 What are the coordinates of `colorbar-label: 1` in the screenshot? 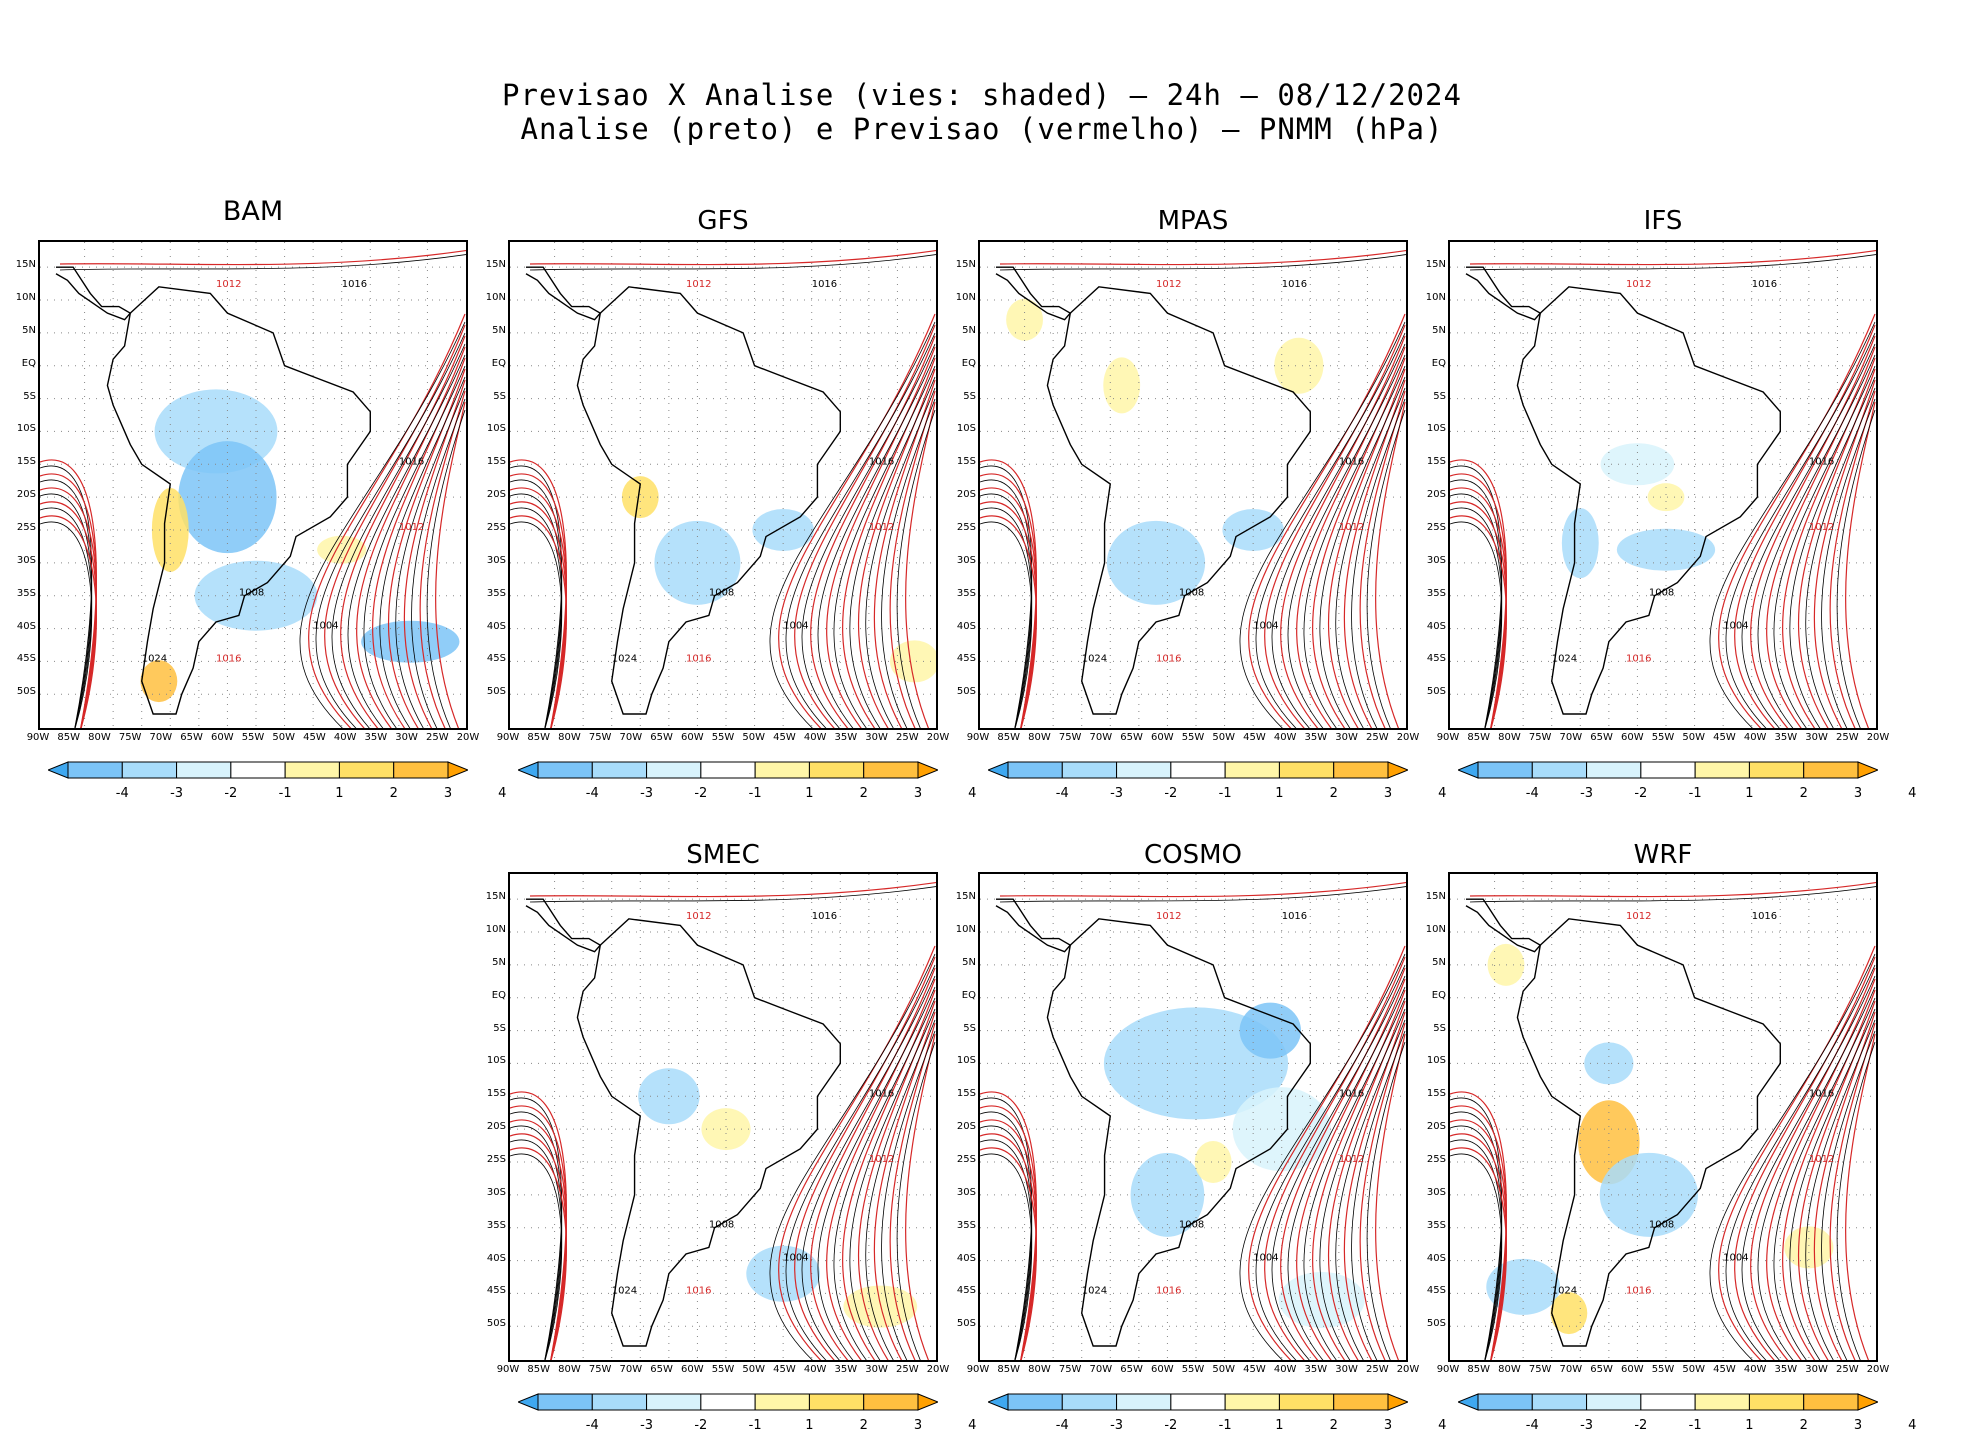 It's located at (1279, 793).